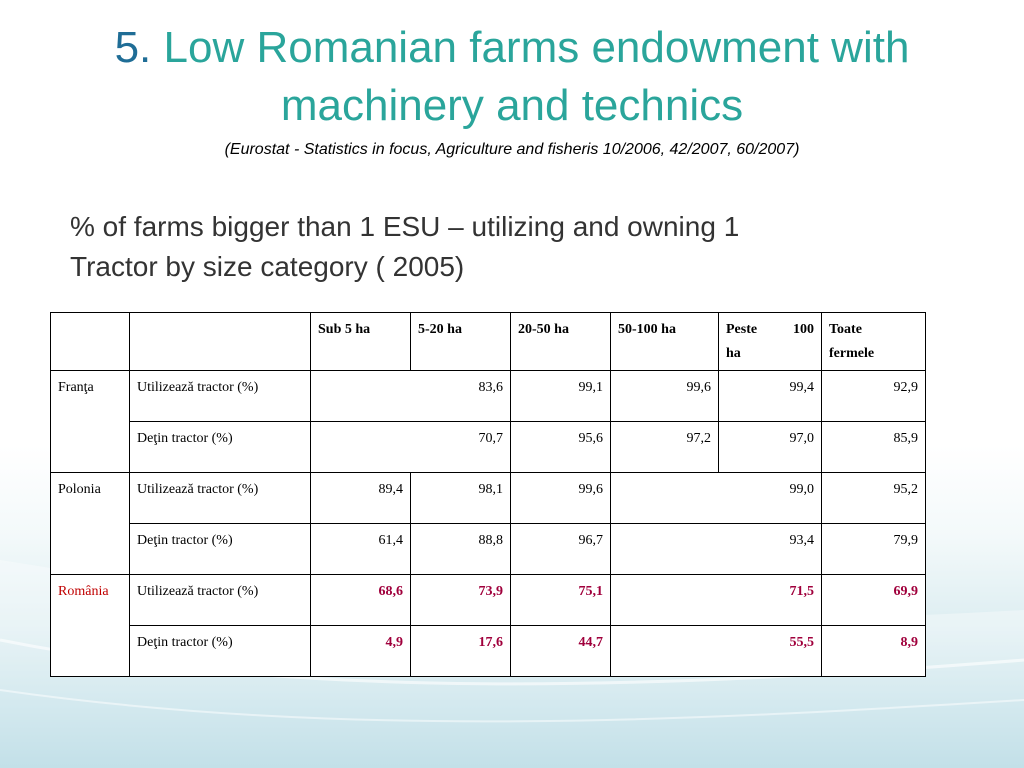 This screenshot has width=1024, height=768. I want to click on value-cell-highlight: 55,5, so click(716, 651).